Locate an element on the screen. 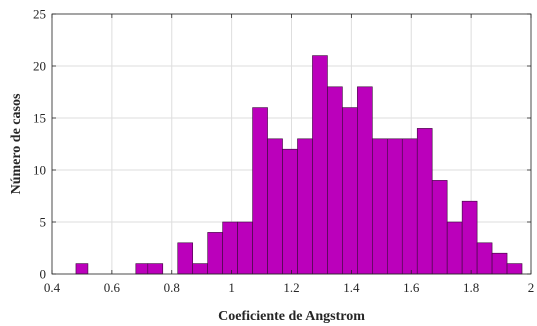 The height and width of the screenshot is (326, 537). x-tick-label: 0.4 is located at coordinates (52, 287).